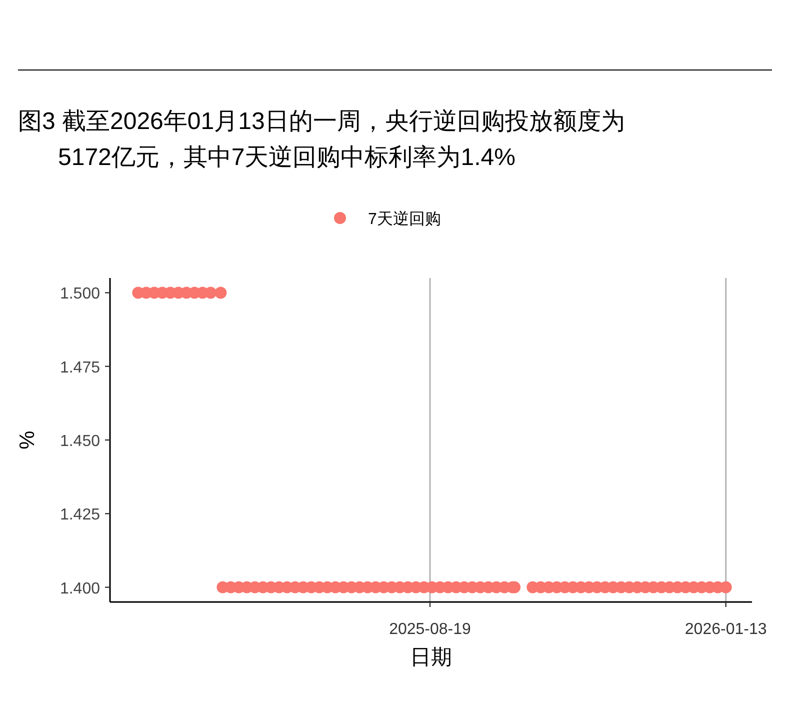 The width and height of the screenshot is (790, 715). Describe the element at coordinates (431, 657) in the screenshot. I see `x-axis-title: 日期` at that location.